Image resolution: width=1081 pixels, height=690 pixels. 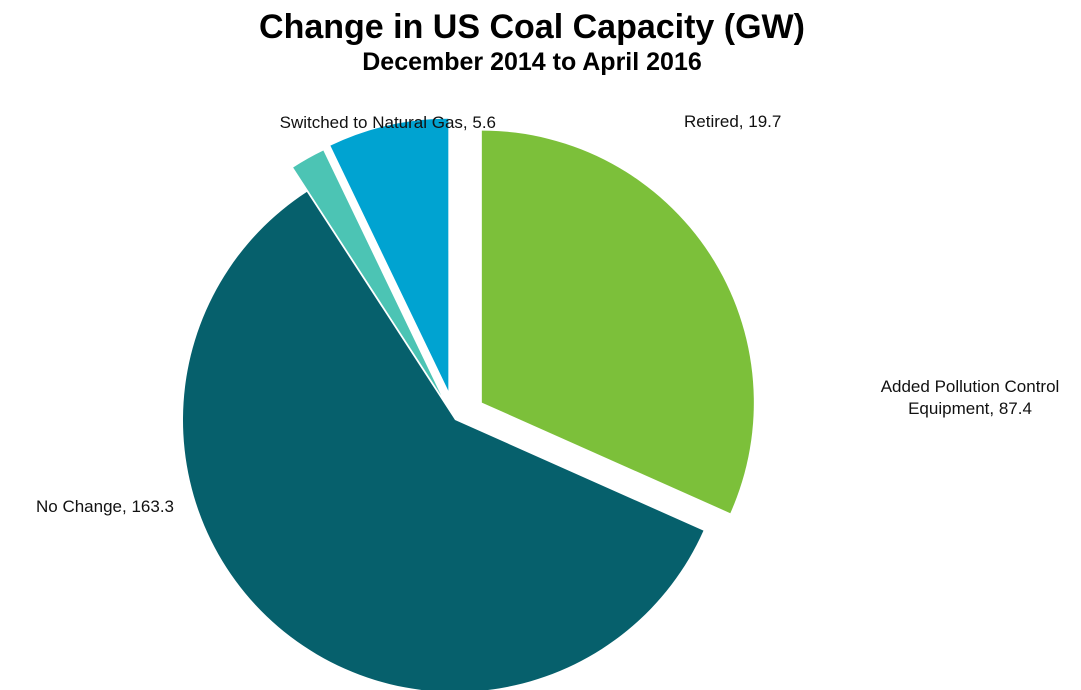 I want to click on slice-label-no-change: No Change, 163.3, so click(x=105, y=506).